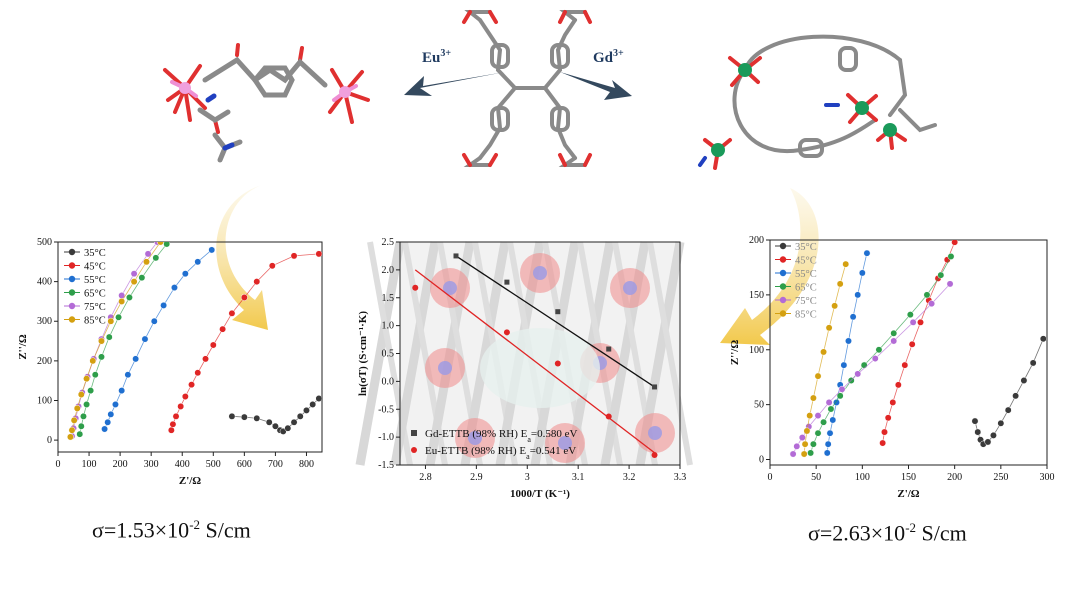  What do you see at coordinates (908, 477) in the screenshot?
I see `x-tick-label: 150` at bounding box center [908, 477].